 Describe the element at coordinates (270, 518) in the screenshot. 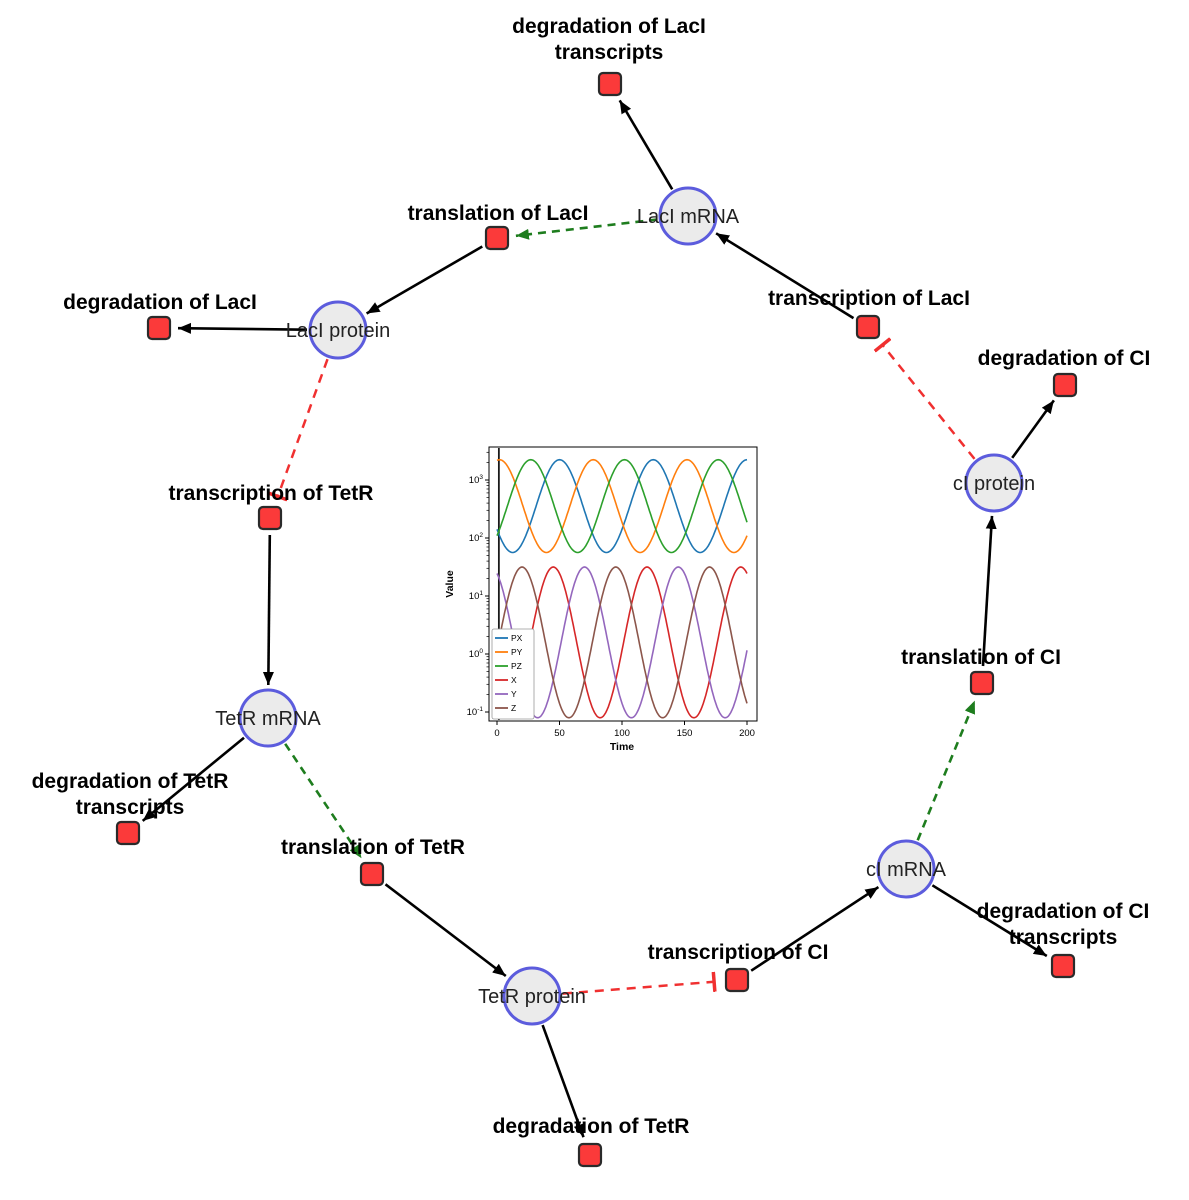

I see `reaction-node-tx-tetr` at that location.